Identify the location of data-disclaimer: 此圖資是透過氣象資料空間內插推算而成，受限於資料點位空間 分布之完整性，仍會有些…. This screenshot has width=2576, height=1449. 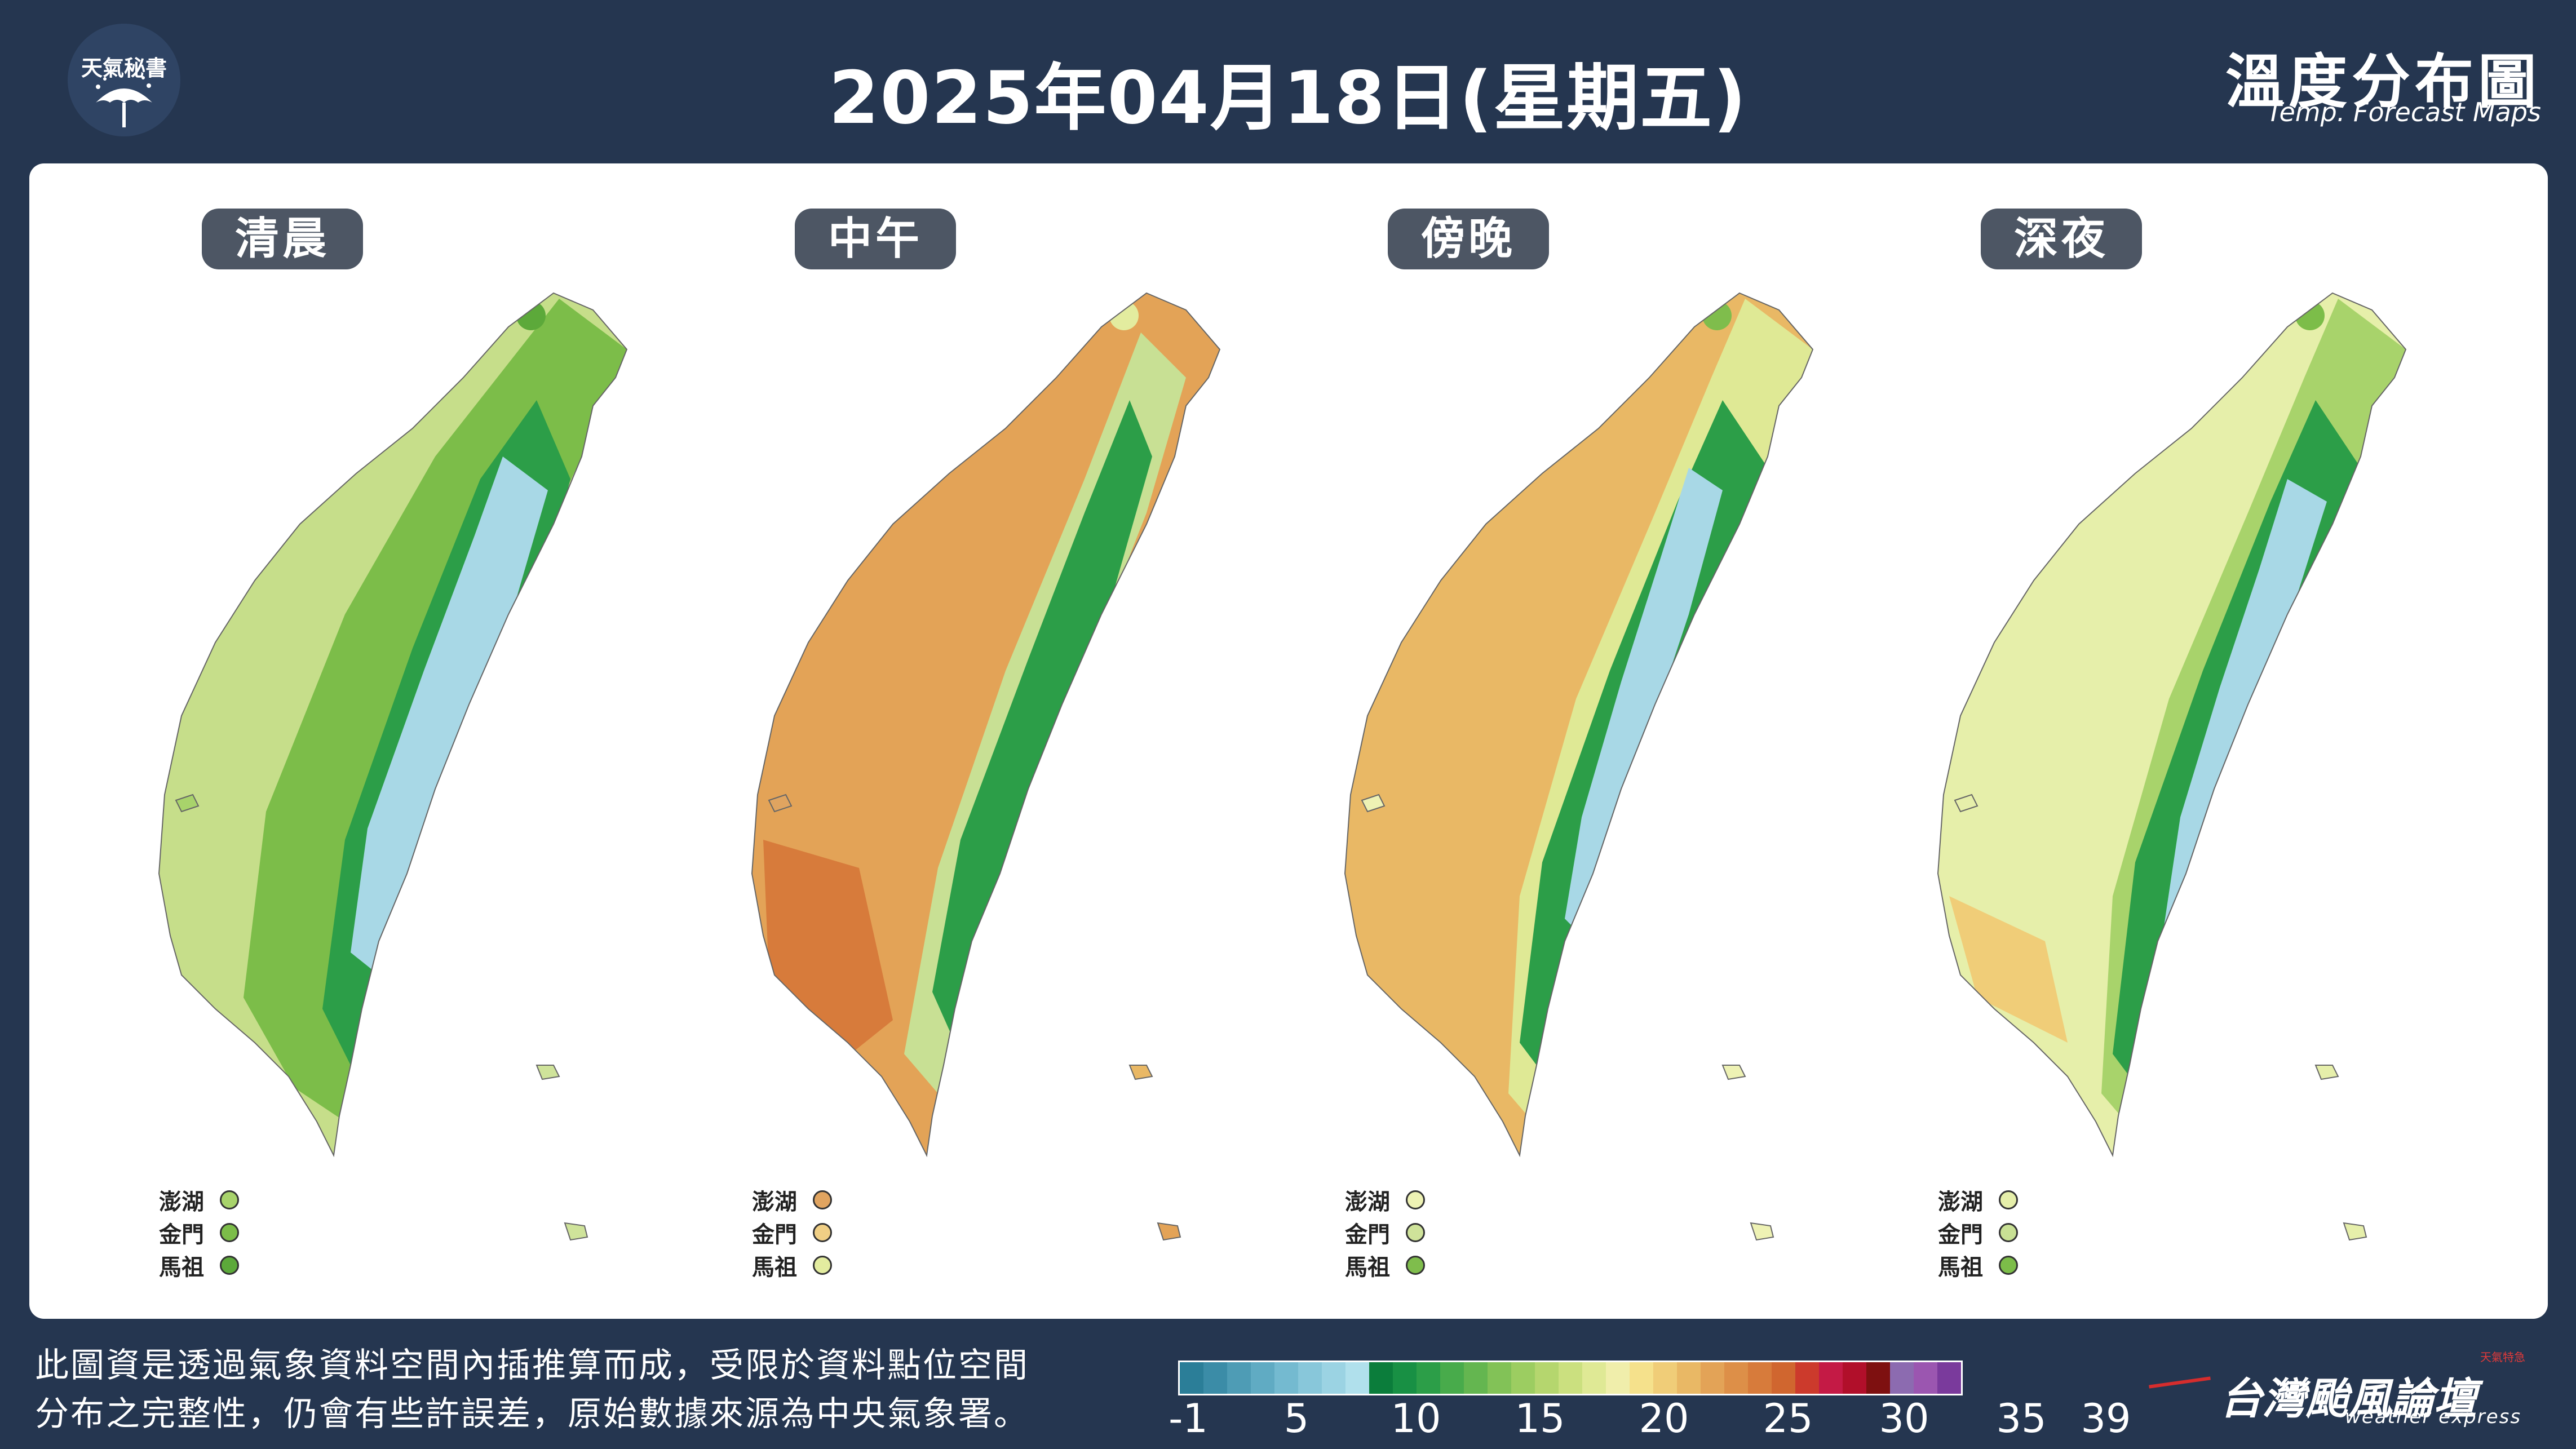
(532, 1389).